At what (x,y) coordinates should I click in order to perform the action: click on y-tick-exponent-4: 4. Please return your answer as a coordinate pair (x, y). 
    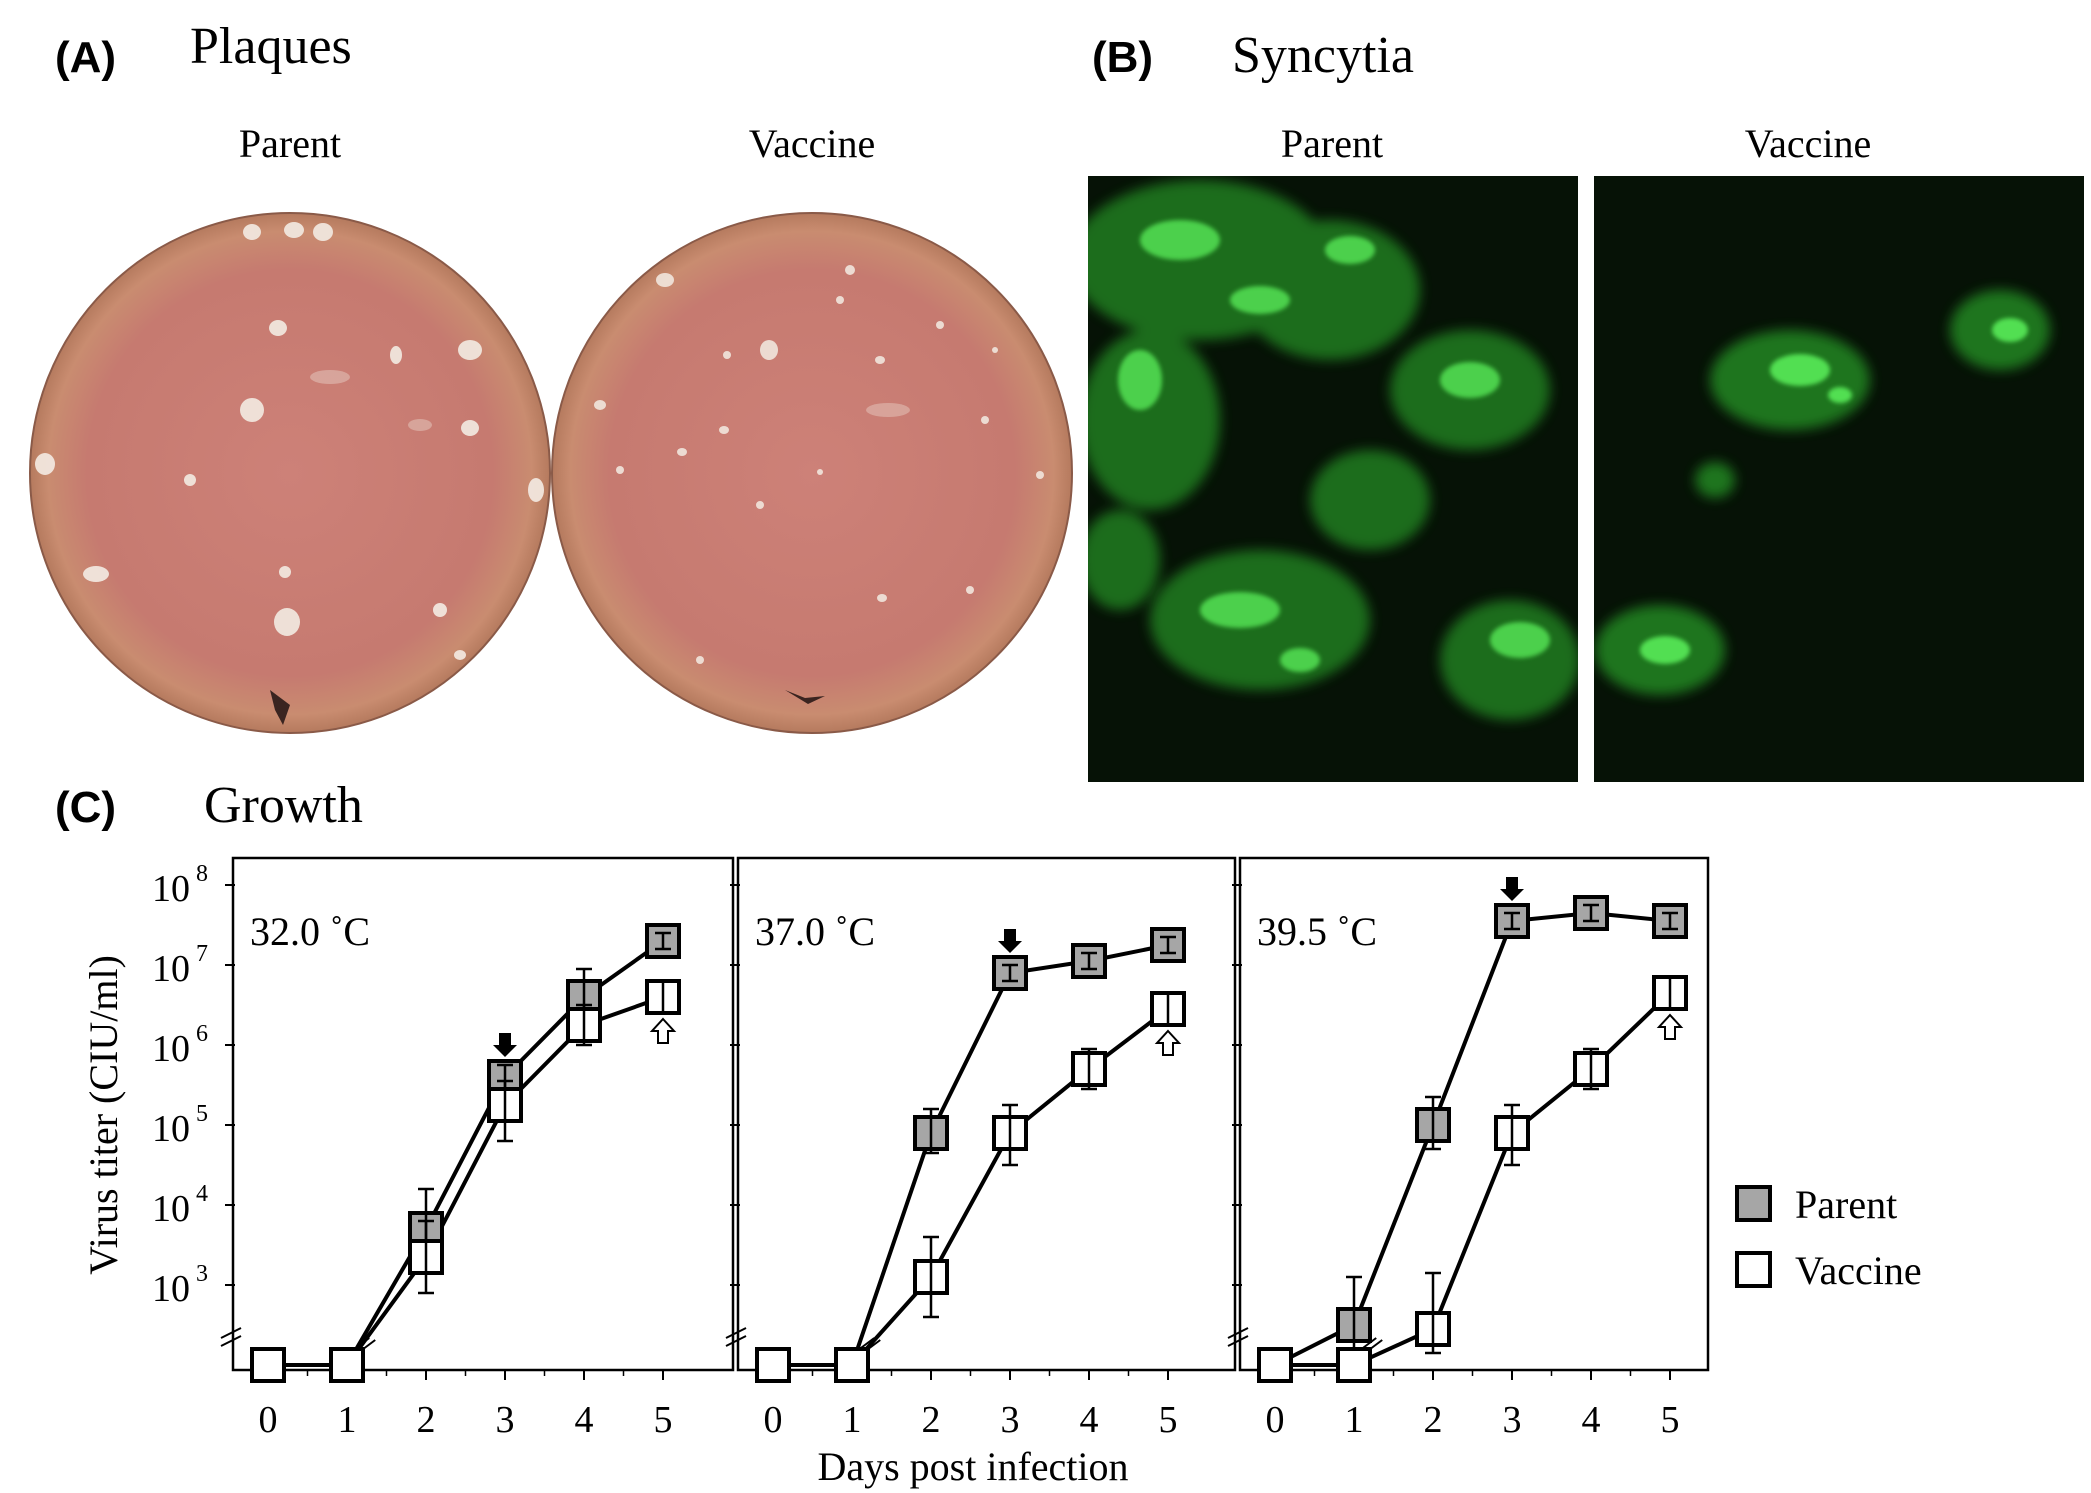
    Looking at the image, I should click on (202, 1194).